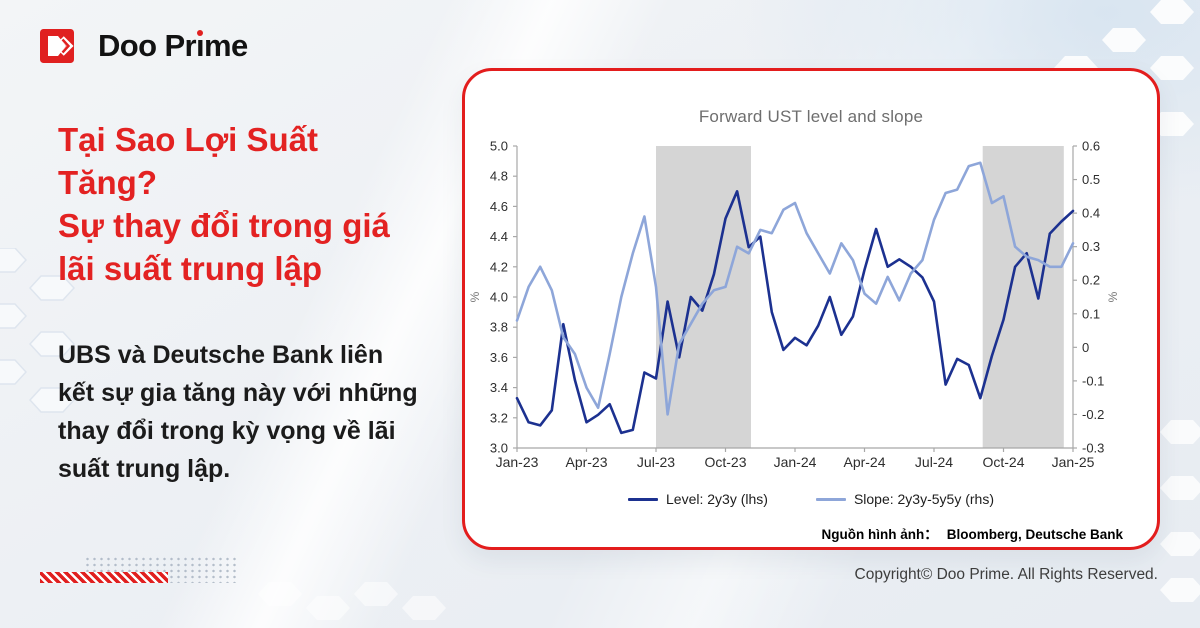 The image size is (1200, 628). I want to click on svg-text: 0, so click(1085, 347).